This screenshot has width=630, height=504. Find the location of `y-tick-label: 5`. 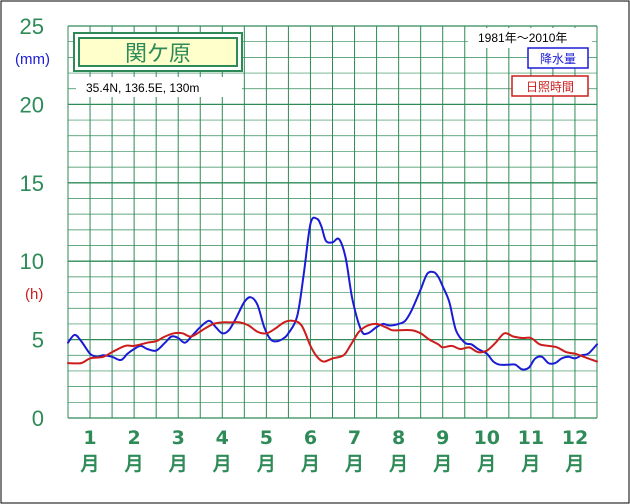

y-tick-label: 5 is located at coordinates (38, 340).